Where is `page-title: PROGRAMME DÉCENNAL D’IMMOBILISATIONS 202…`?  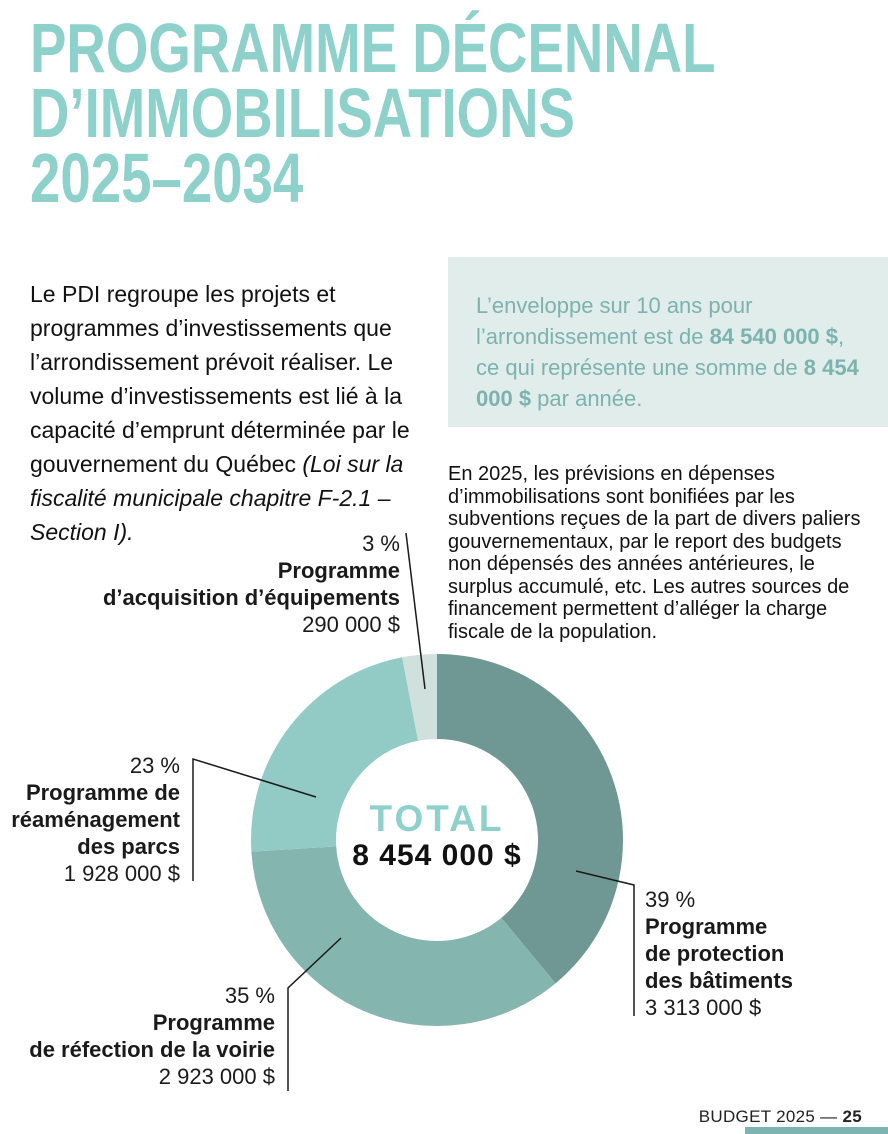 page-title: PROGRAMME DÉCENNAL D’IMMOBILISATIONS 202… is located at coordinates (373, 113).